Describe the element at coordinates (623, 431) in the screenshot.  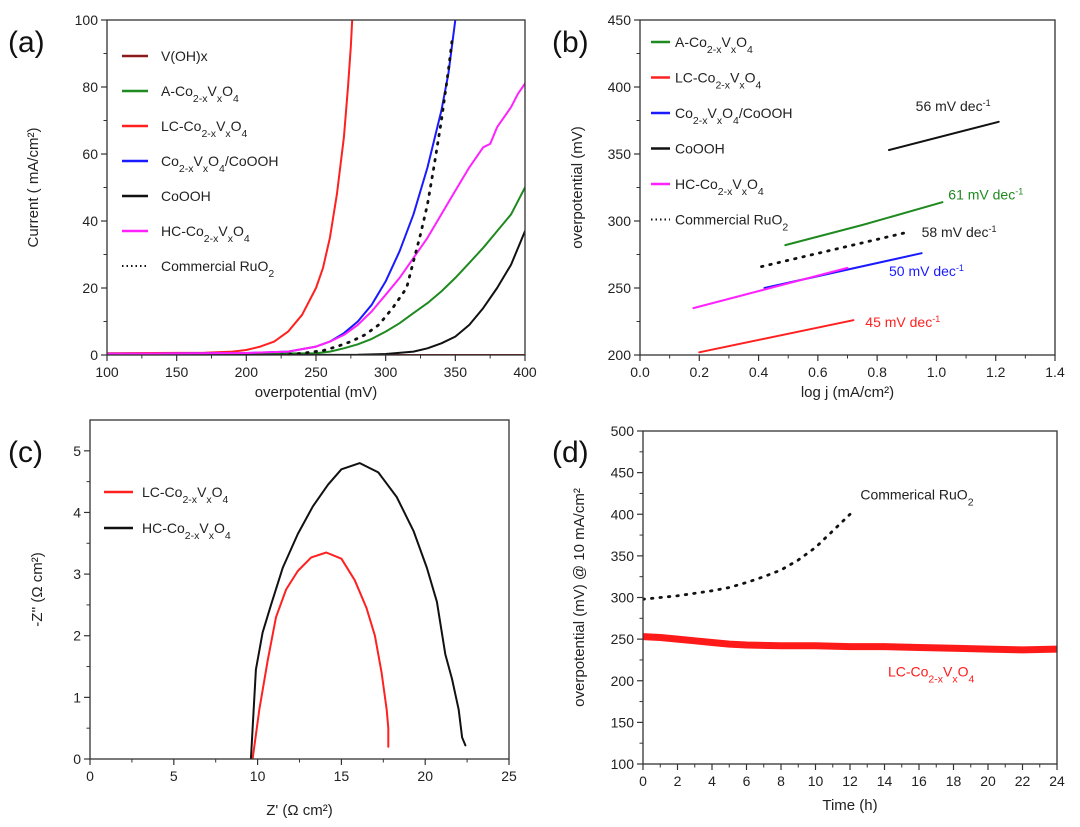
I see `y-tick-label: 500` at that location.